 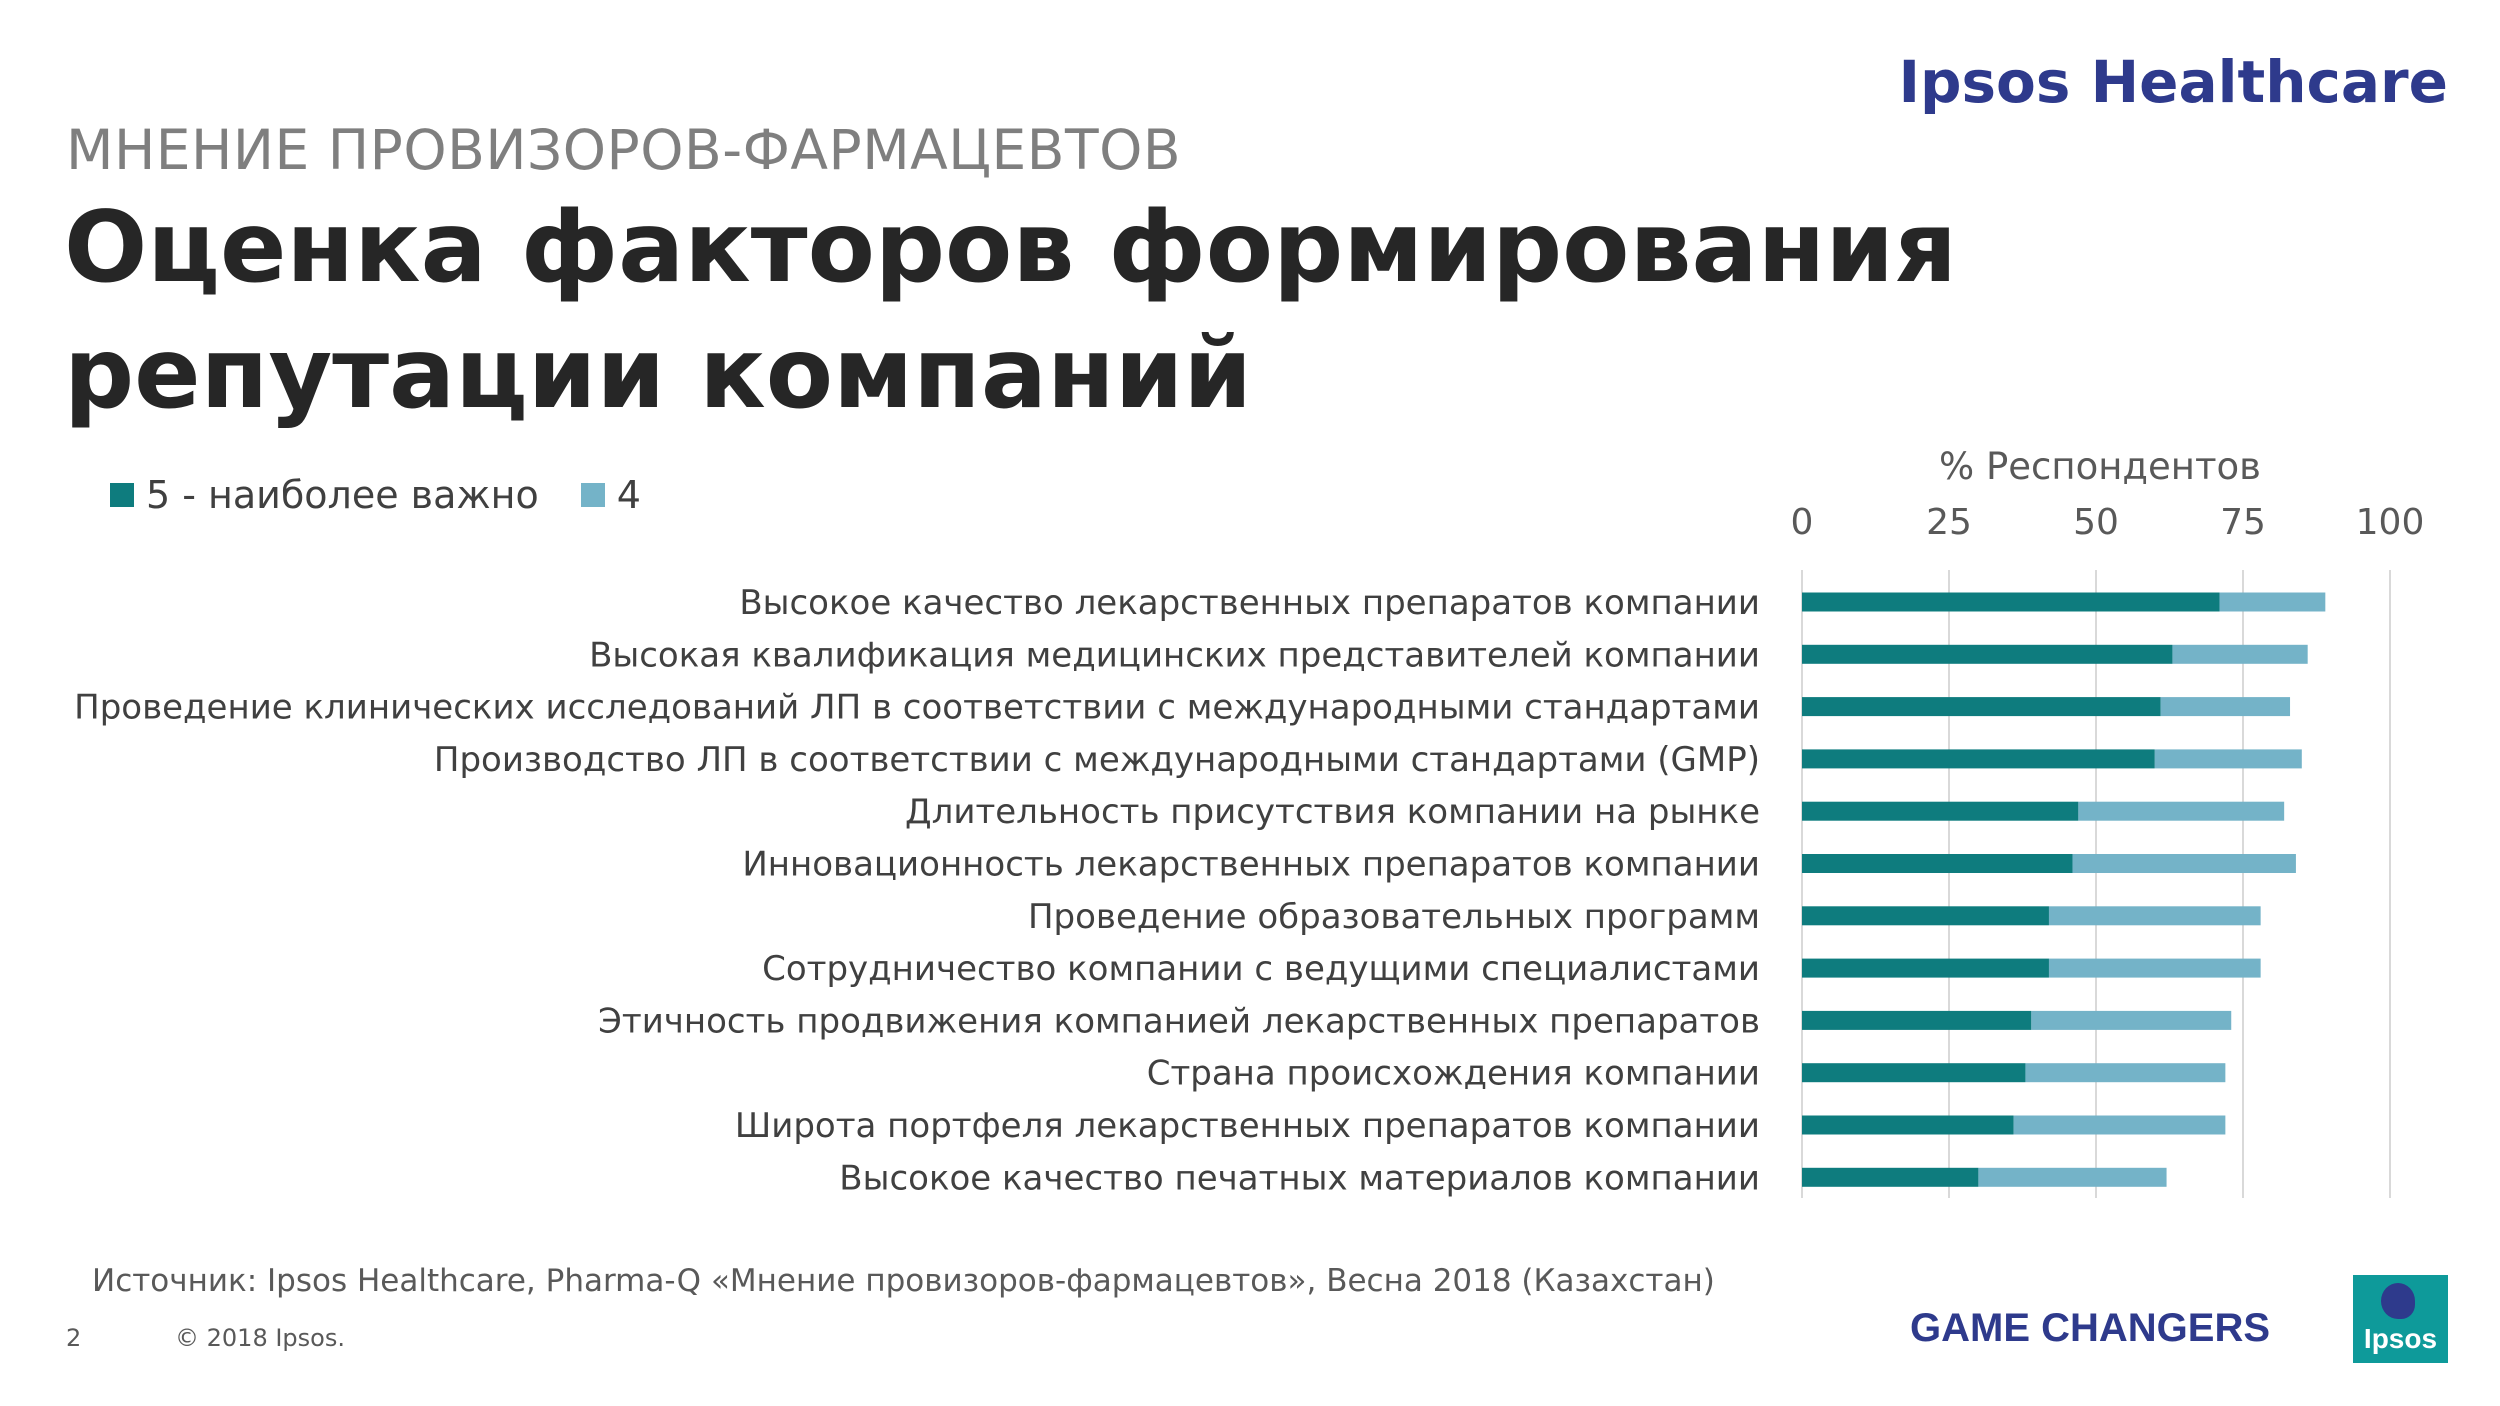 I want to click on logo-text: Ipsos, so click(x=2400, y=1338).